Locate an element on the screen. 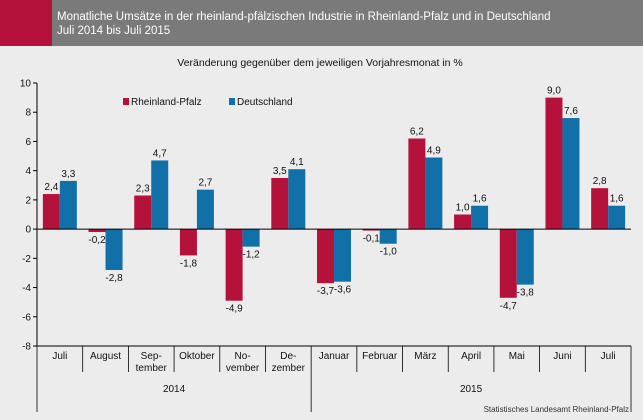 The width and height of the screenshot is (643, 420). data-label-rheinland-pfalz: 1,0 is located at coordinates (463, 208).